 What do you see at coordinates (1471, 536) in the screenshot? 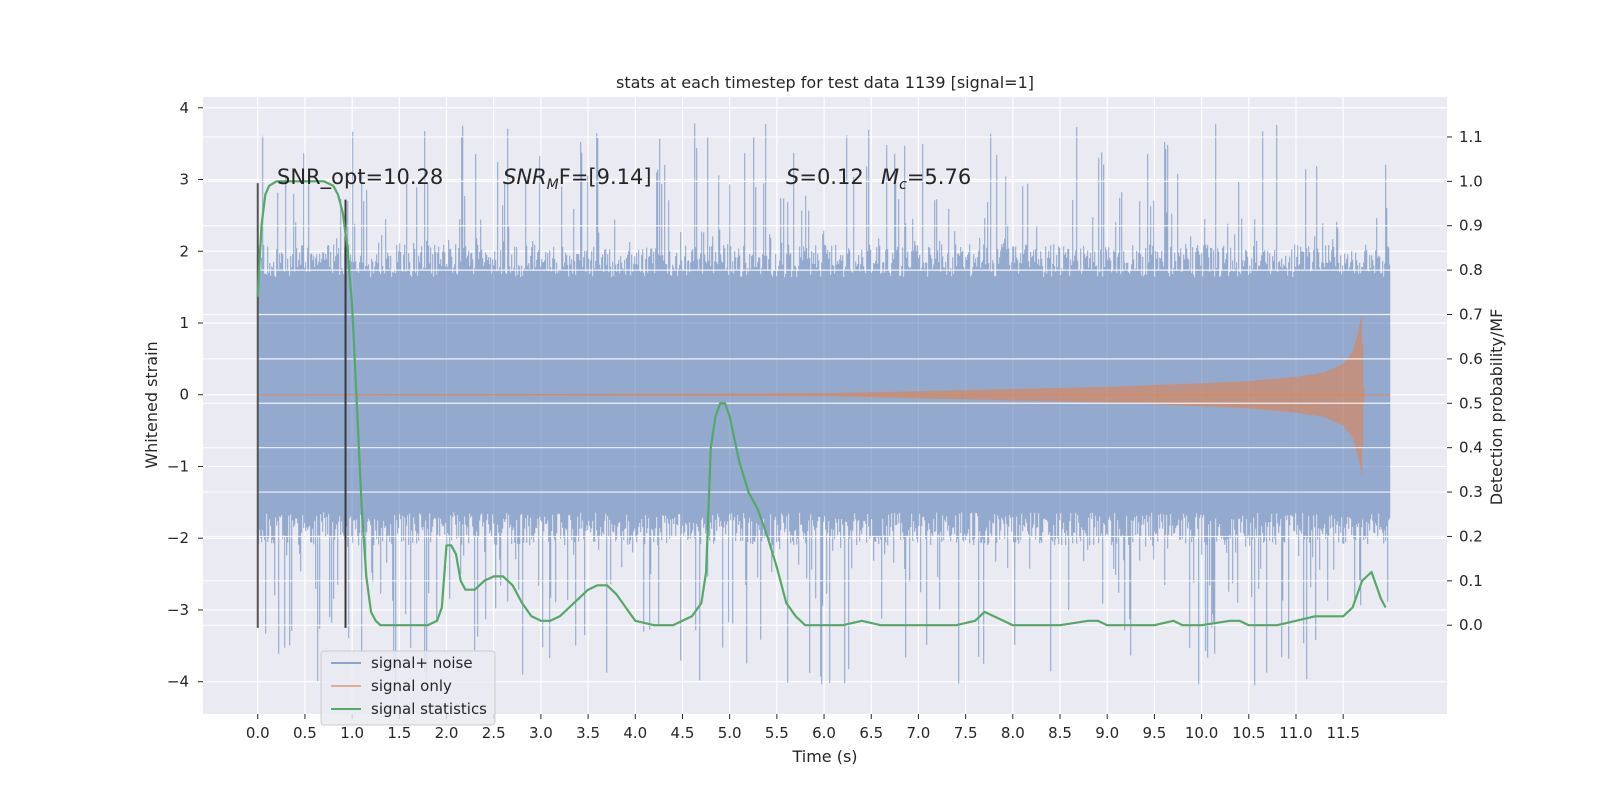
I see `y-right-tick-label: 0.2` at bounding box center [1471, 536].